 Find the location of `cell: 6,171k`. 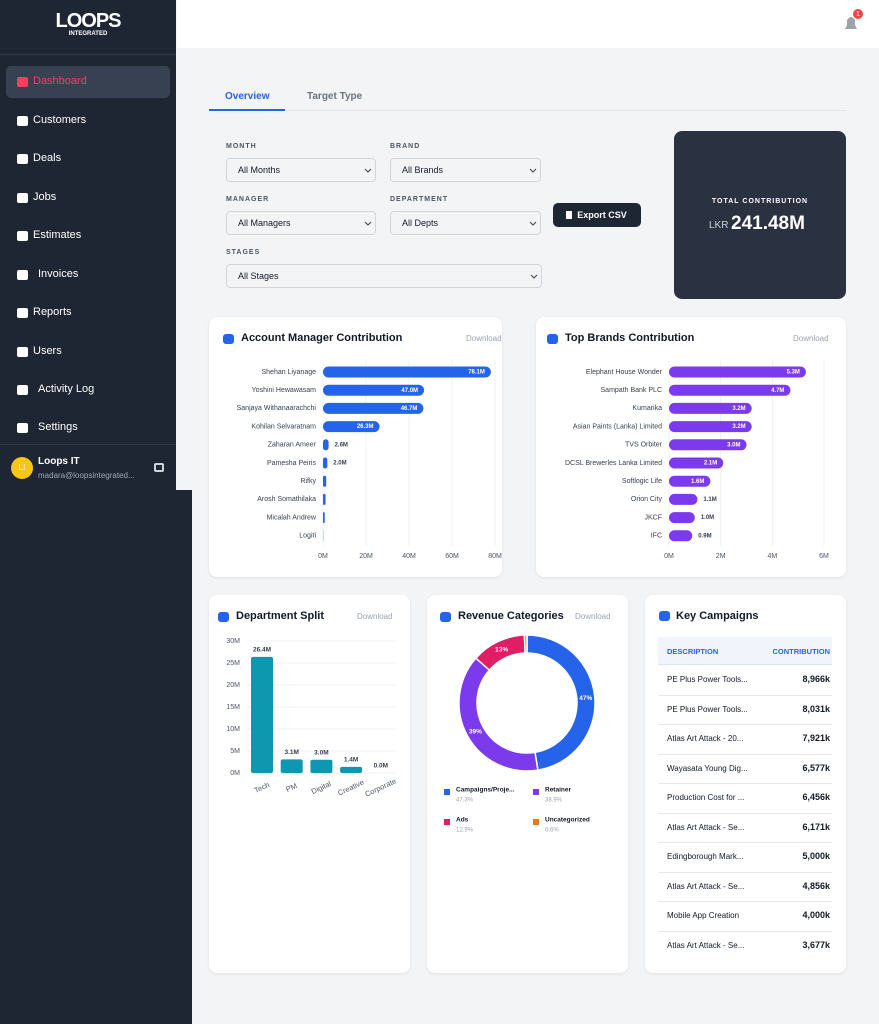

cell: 6,171k is located at coordinates (816, 826).